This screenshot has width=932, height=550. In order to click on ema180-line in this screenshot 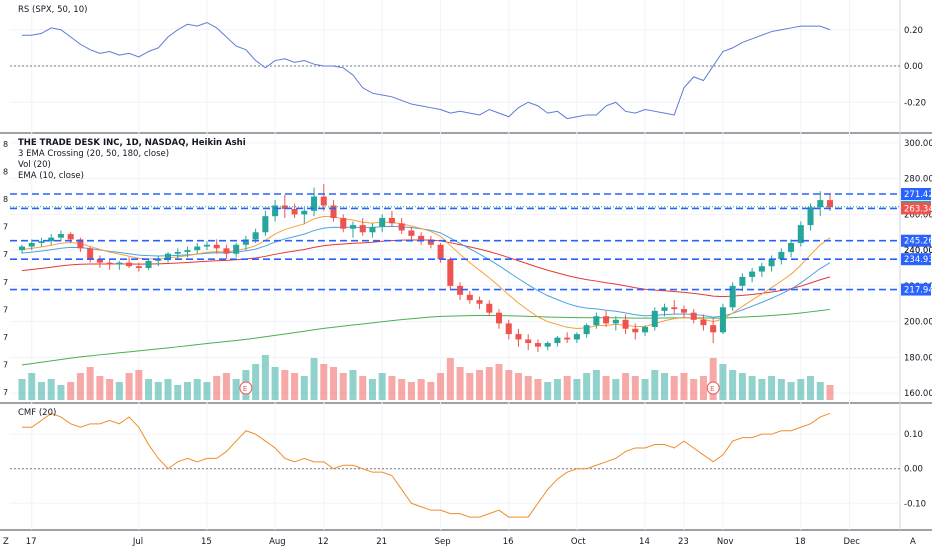, I will do `click(426, 337)`.